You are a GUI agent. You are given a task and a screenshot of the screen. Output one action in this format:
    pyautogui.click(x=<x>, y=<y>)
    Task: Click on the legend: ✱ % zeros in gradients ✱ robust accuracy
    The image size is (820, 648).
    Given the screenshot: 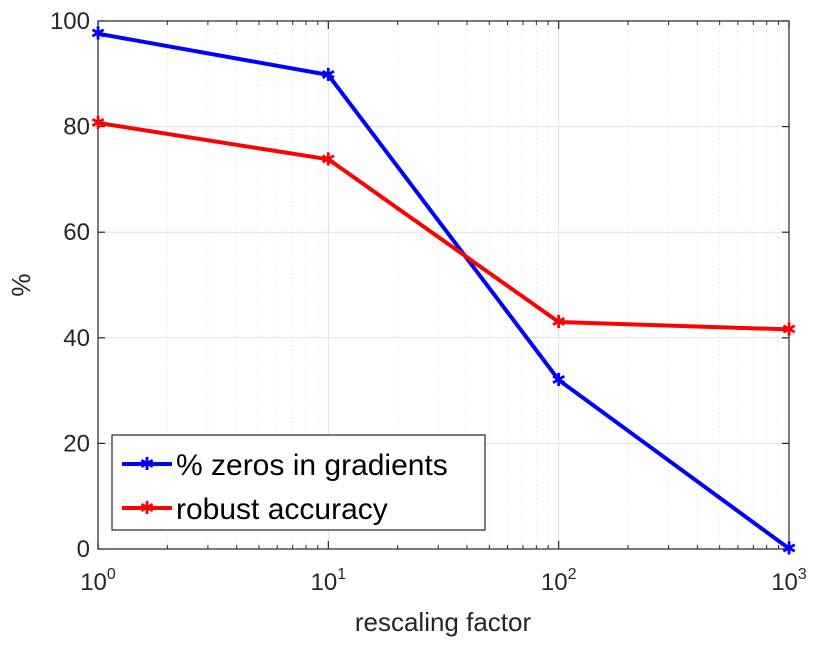 What is the action you would take?
    pyautogui.click(x=298, y=482)
    